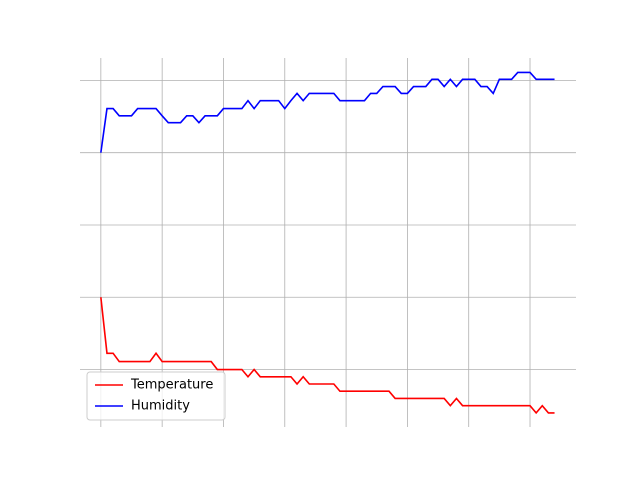 This screenshot has width=640, height=480. I want to click on legend-box, so click(156, 396).